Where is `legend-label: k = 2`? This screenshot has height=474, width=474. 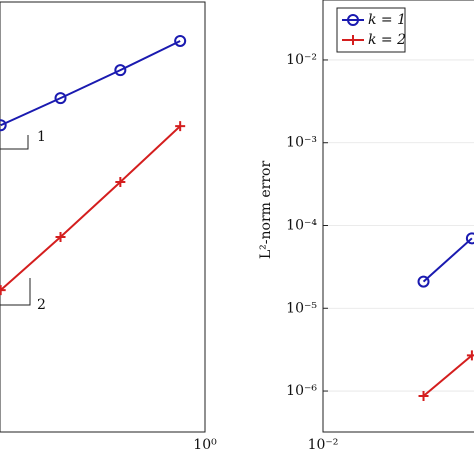 legend-label: k = 2 is located at coordinates (387, 40).